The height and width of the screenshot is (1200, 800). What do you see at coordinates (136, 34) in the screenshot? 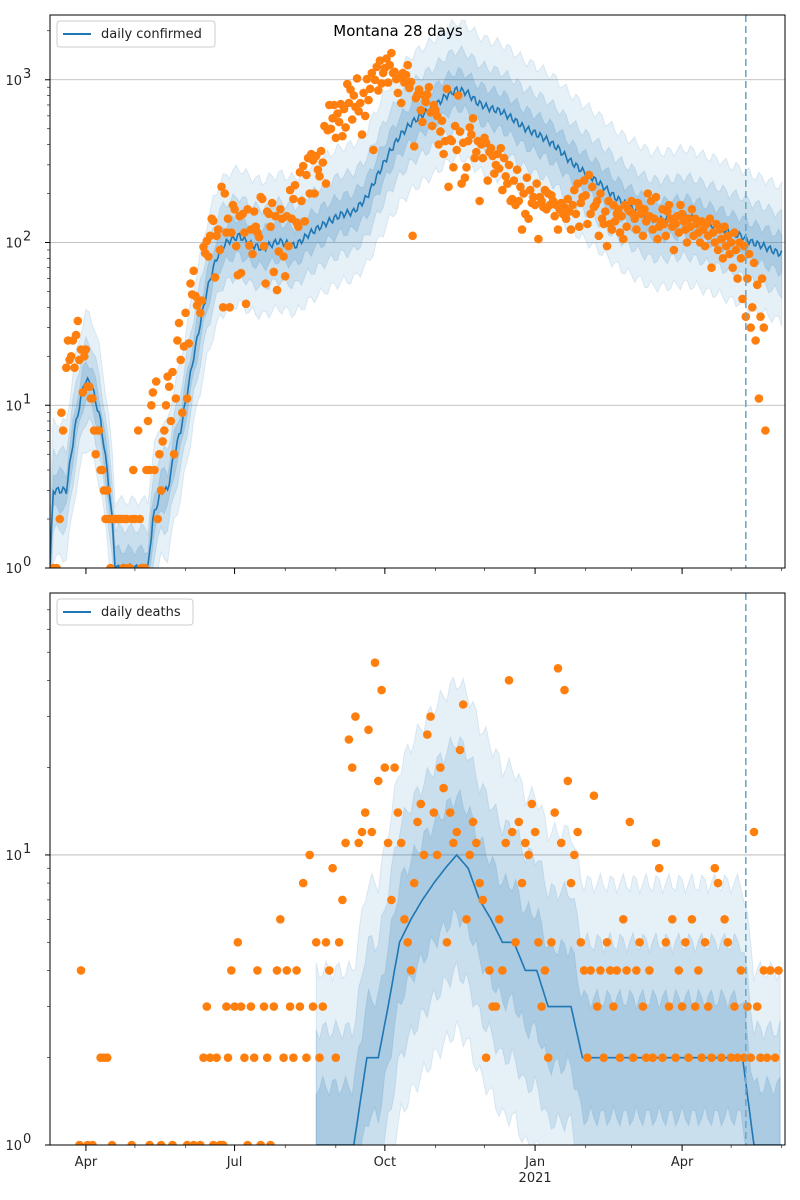
I see `confirmed-legend: daily confirmed` at bounding box center [136, 34].